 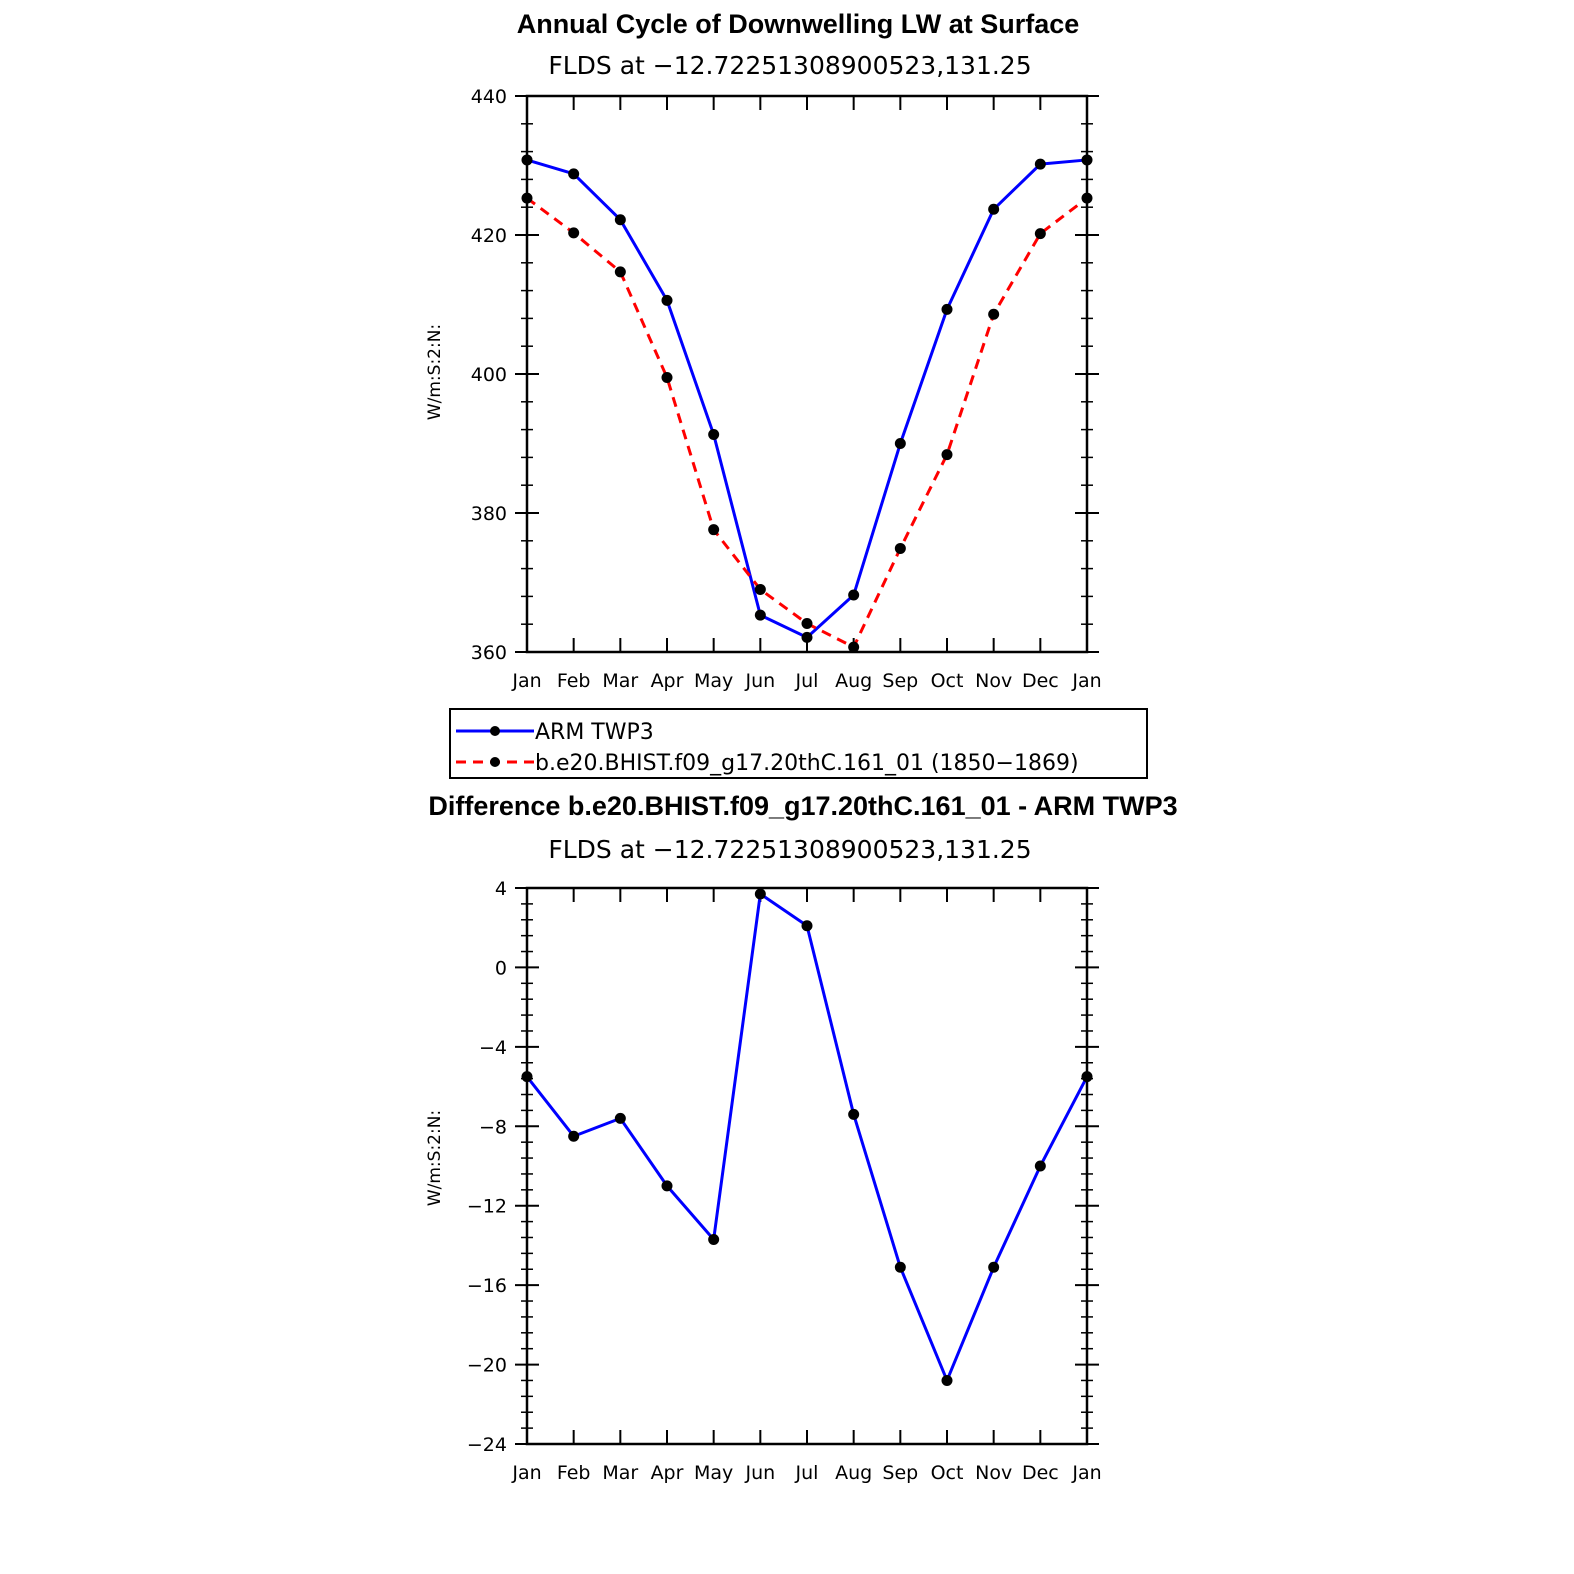 What do you see at coordinates (493, 1048) in the screenshot?
I see `bottom-y-tick-label: −4` at bounding box center [493, 1048].